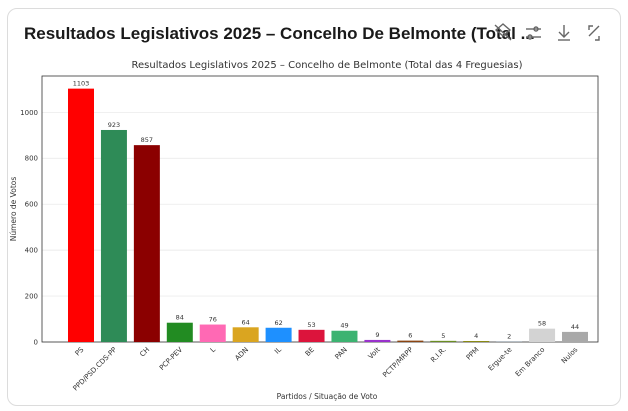 This screenshot has height=411, width=628. What do you see at coordinates (213, 320) in the screenshot?
I see `value-label: 76` at bounding box center [213, 320].